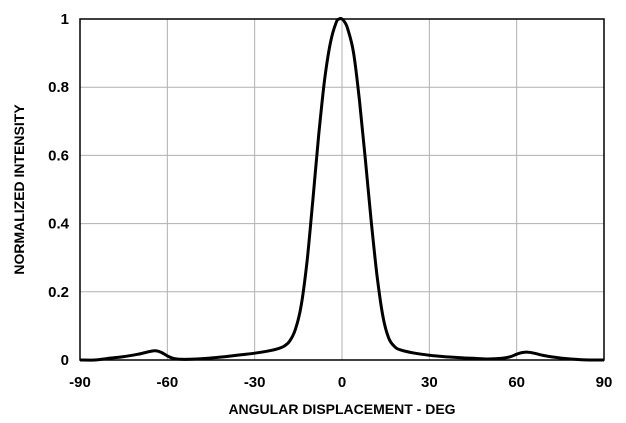 The height and width of the screenshot is (423, 626). What do you see at coordinates (341, 409) in the screenshot?
I see `x-axis-label: ANGULAR DISPLACEMENT - DEG` at bounding box center [341, 409].